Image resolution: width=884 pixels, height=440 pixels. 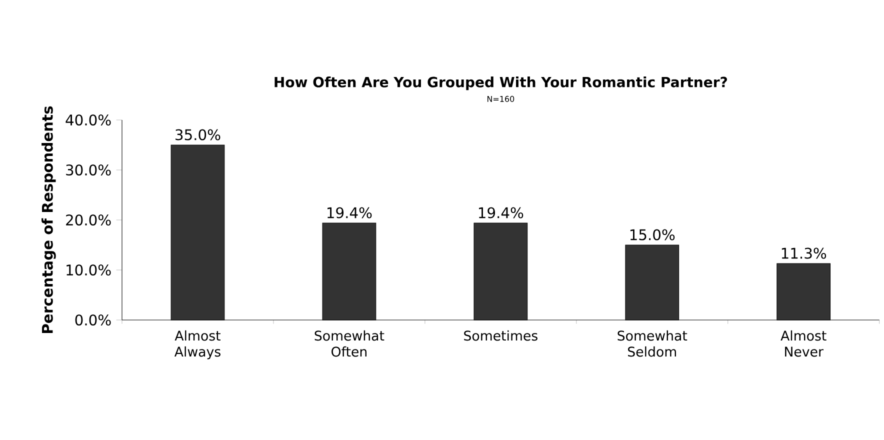 What do you see at coordinates (349, 343) in the screenshot?
I see `x-tick-label: Somewhat Often` at bounding box center [349, 343].